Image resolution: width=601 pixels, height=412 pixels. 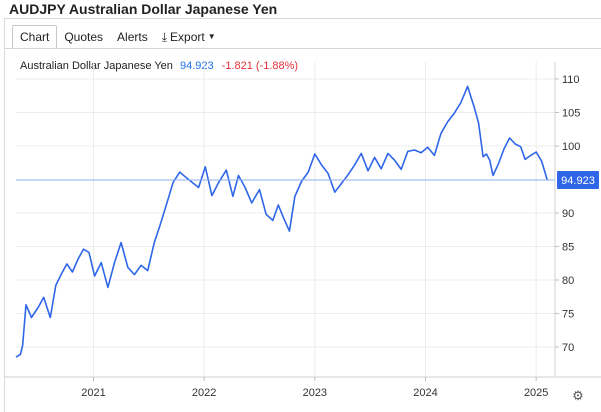 I want to click on last-price-badge, so click(x=578, y=180).